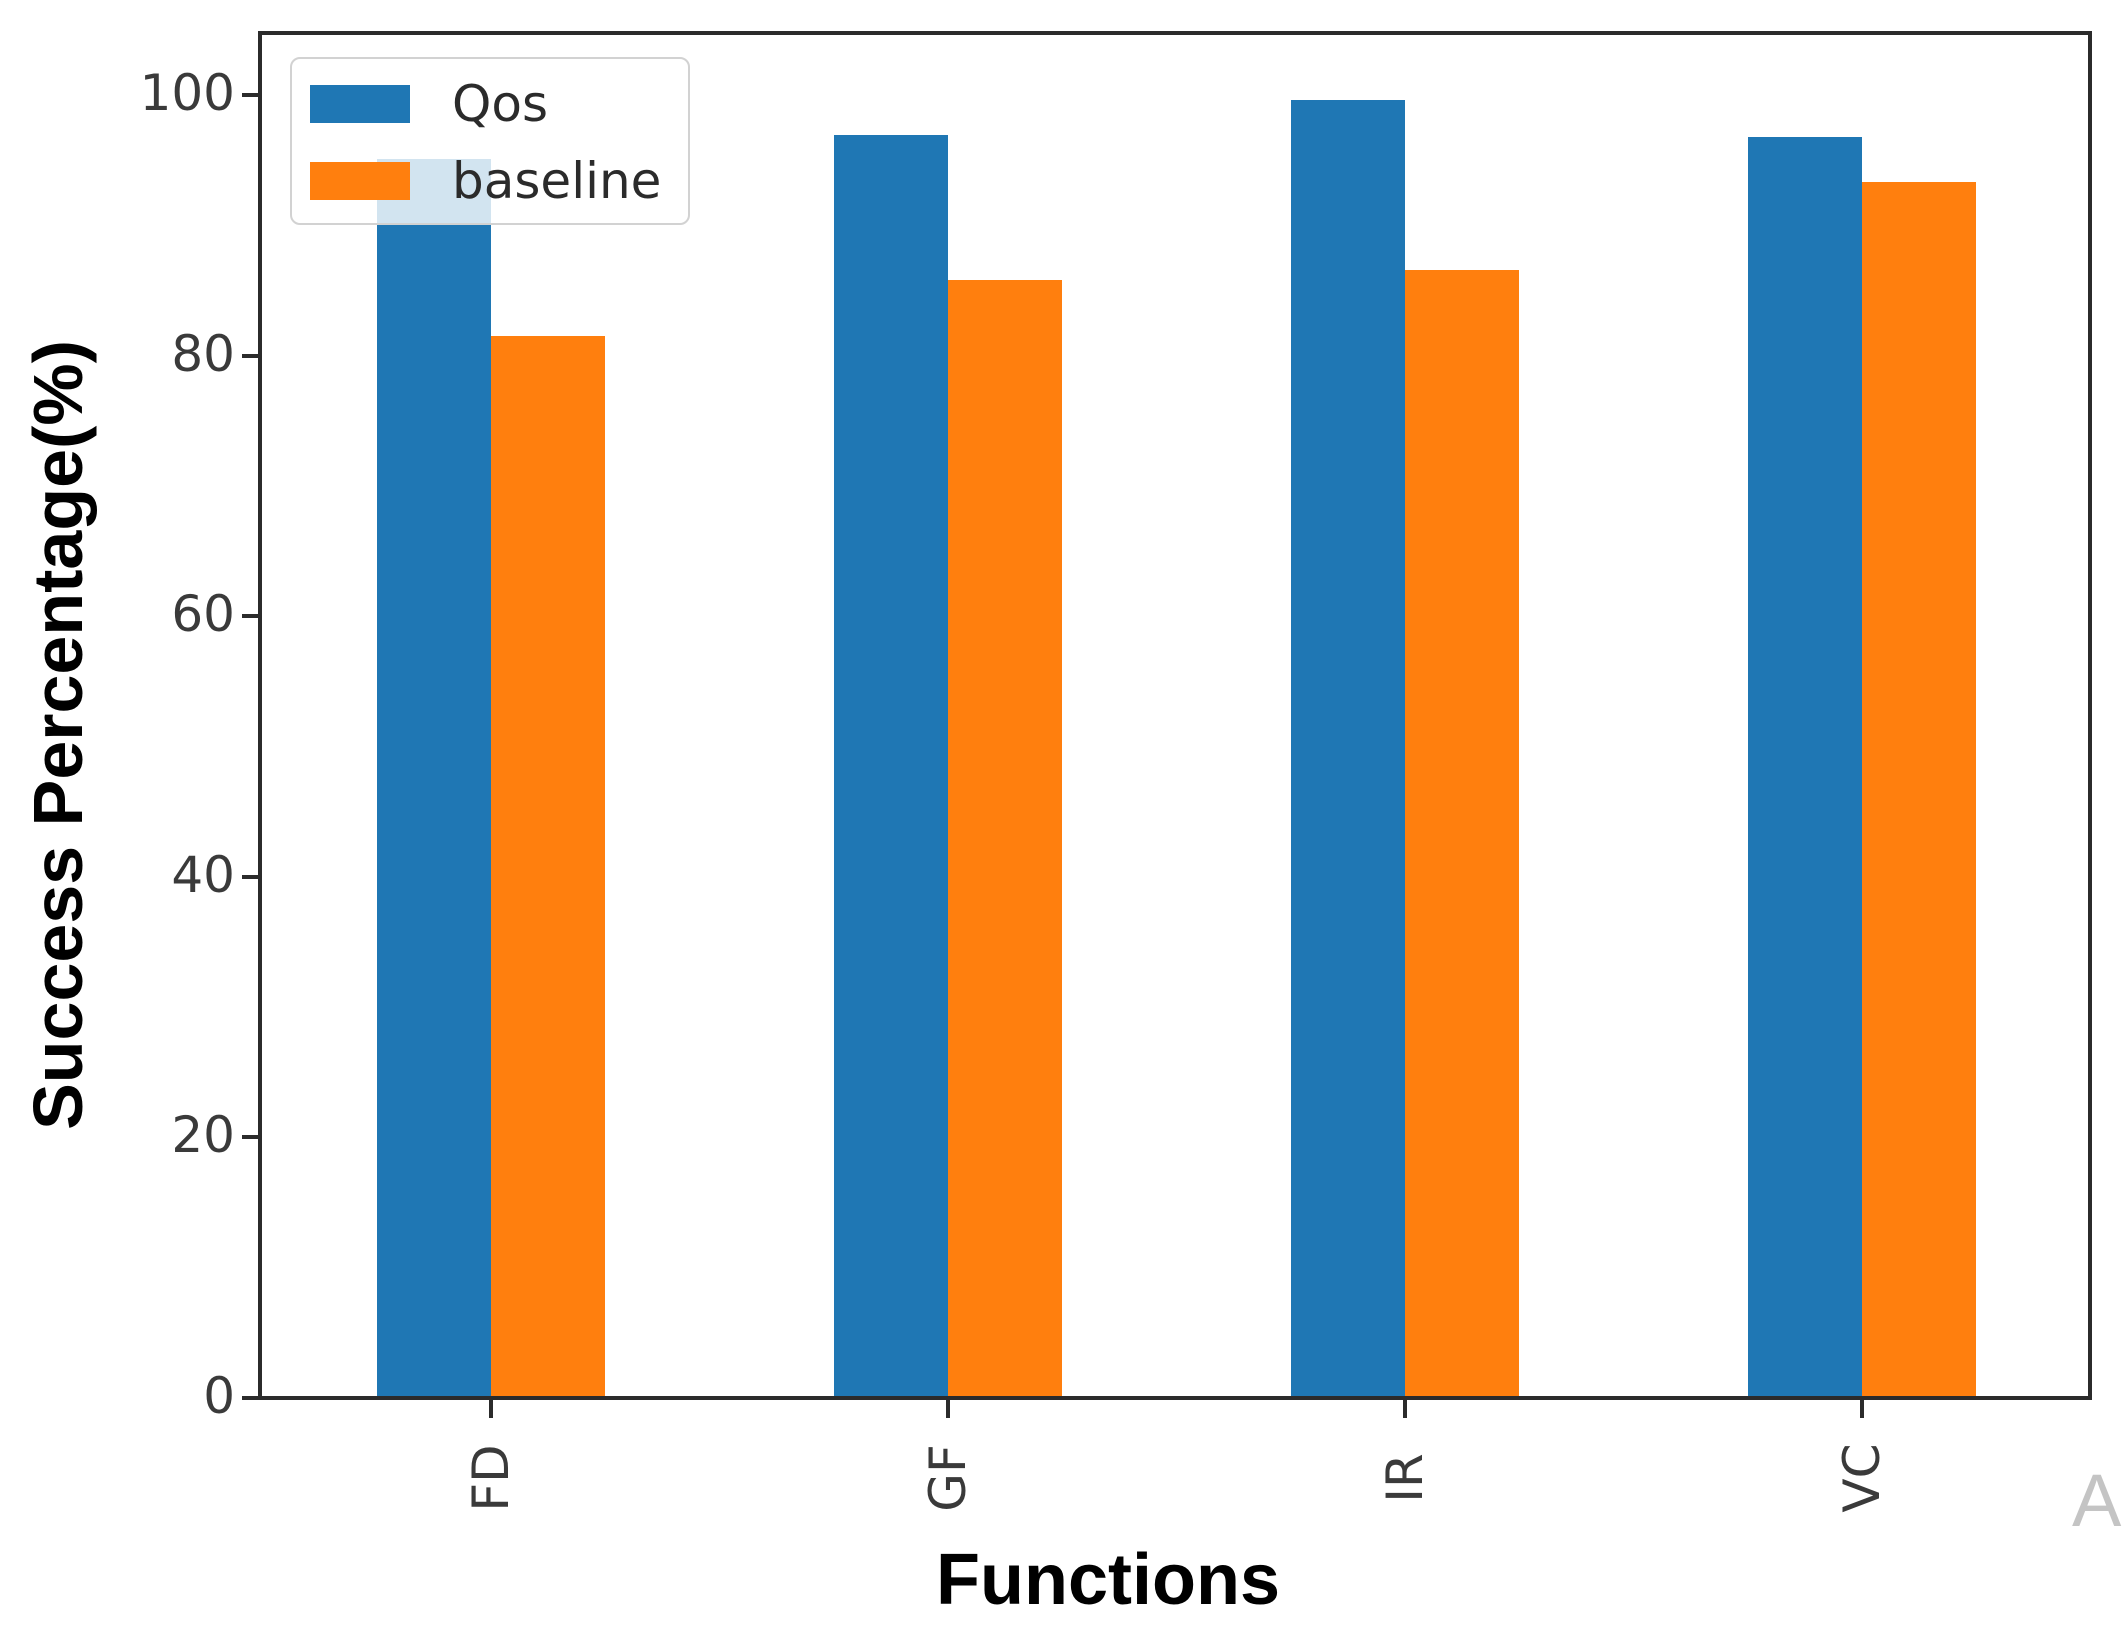 Image resolution: width=2124 pixels, height=1626 pixels. Describe the element at coordinates (360, 104) in the screenshot. I see `legend-swatch-qos` at that location.